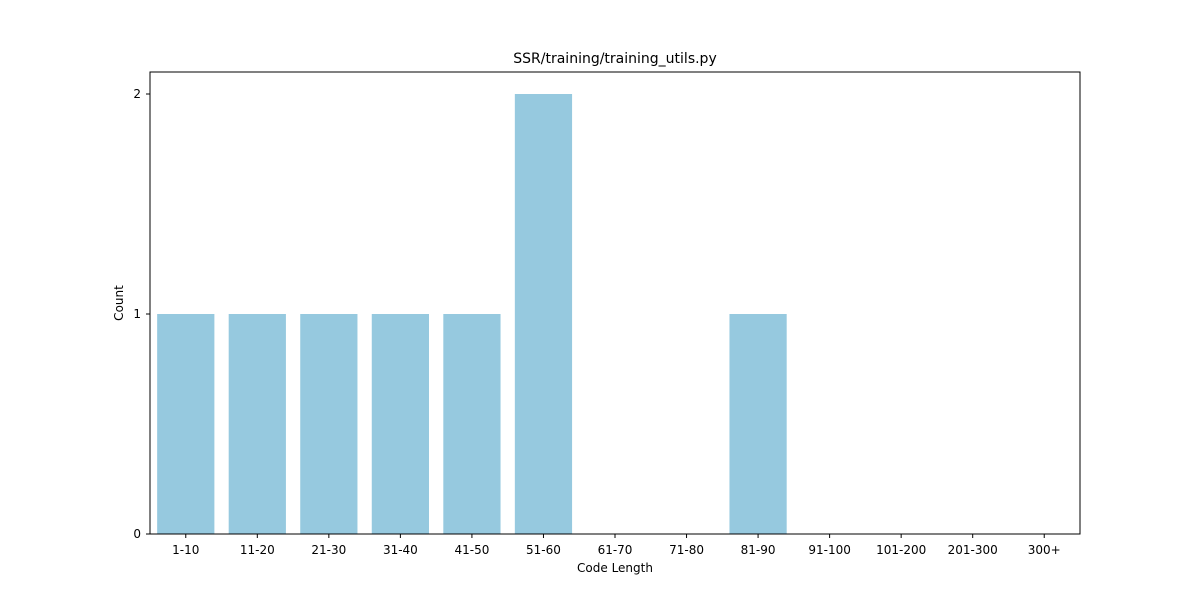 This screenshot has width=1200, height=600. Describe the element at coordinates (137, 94) in the screenshot. I see `y-tick-label: 2` at that location.